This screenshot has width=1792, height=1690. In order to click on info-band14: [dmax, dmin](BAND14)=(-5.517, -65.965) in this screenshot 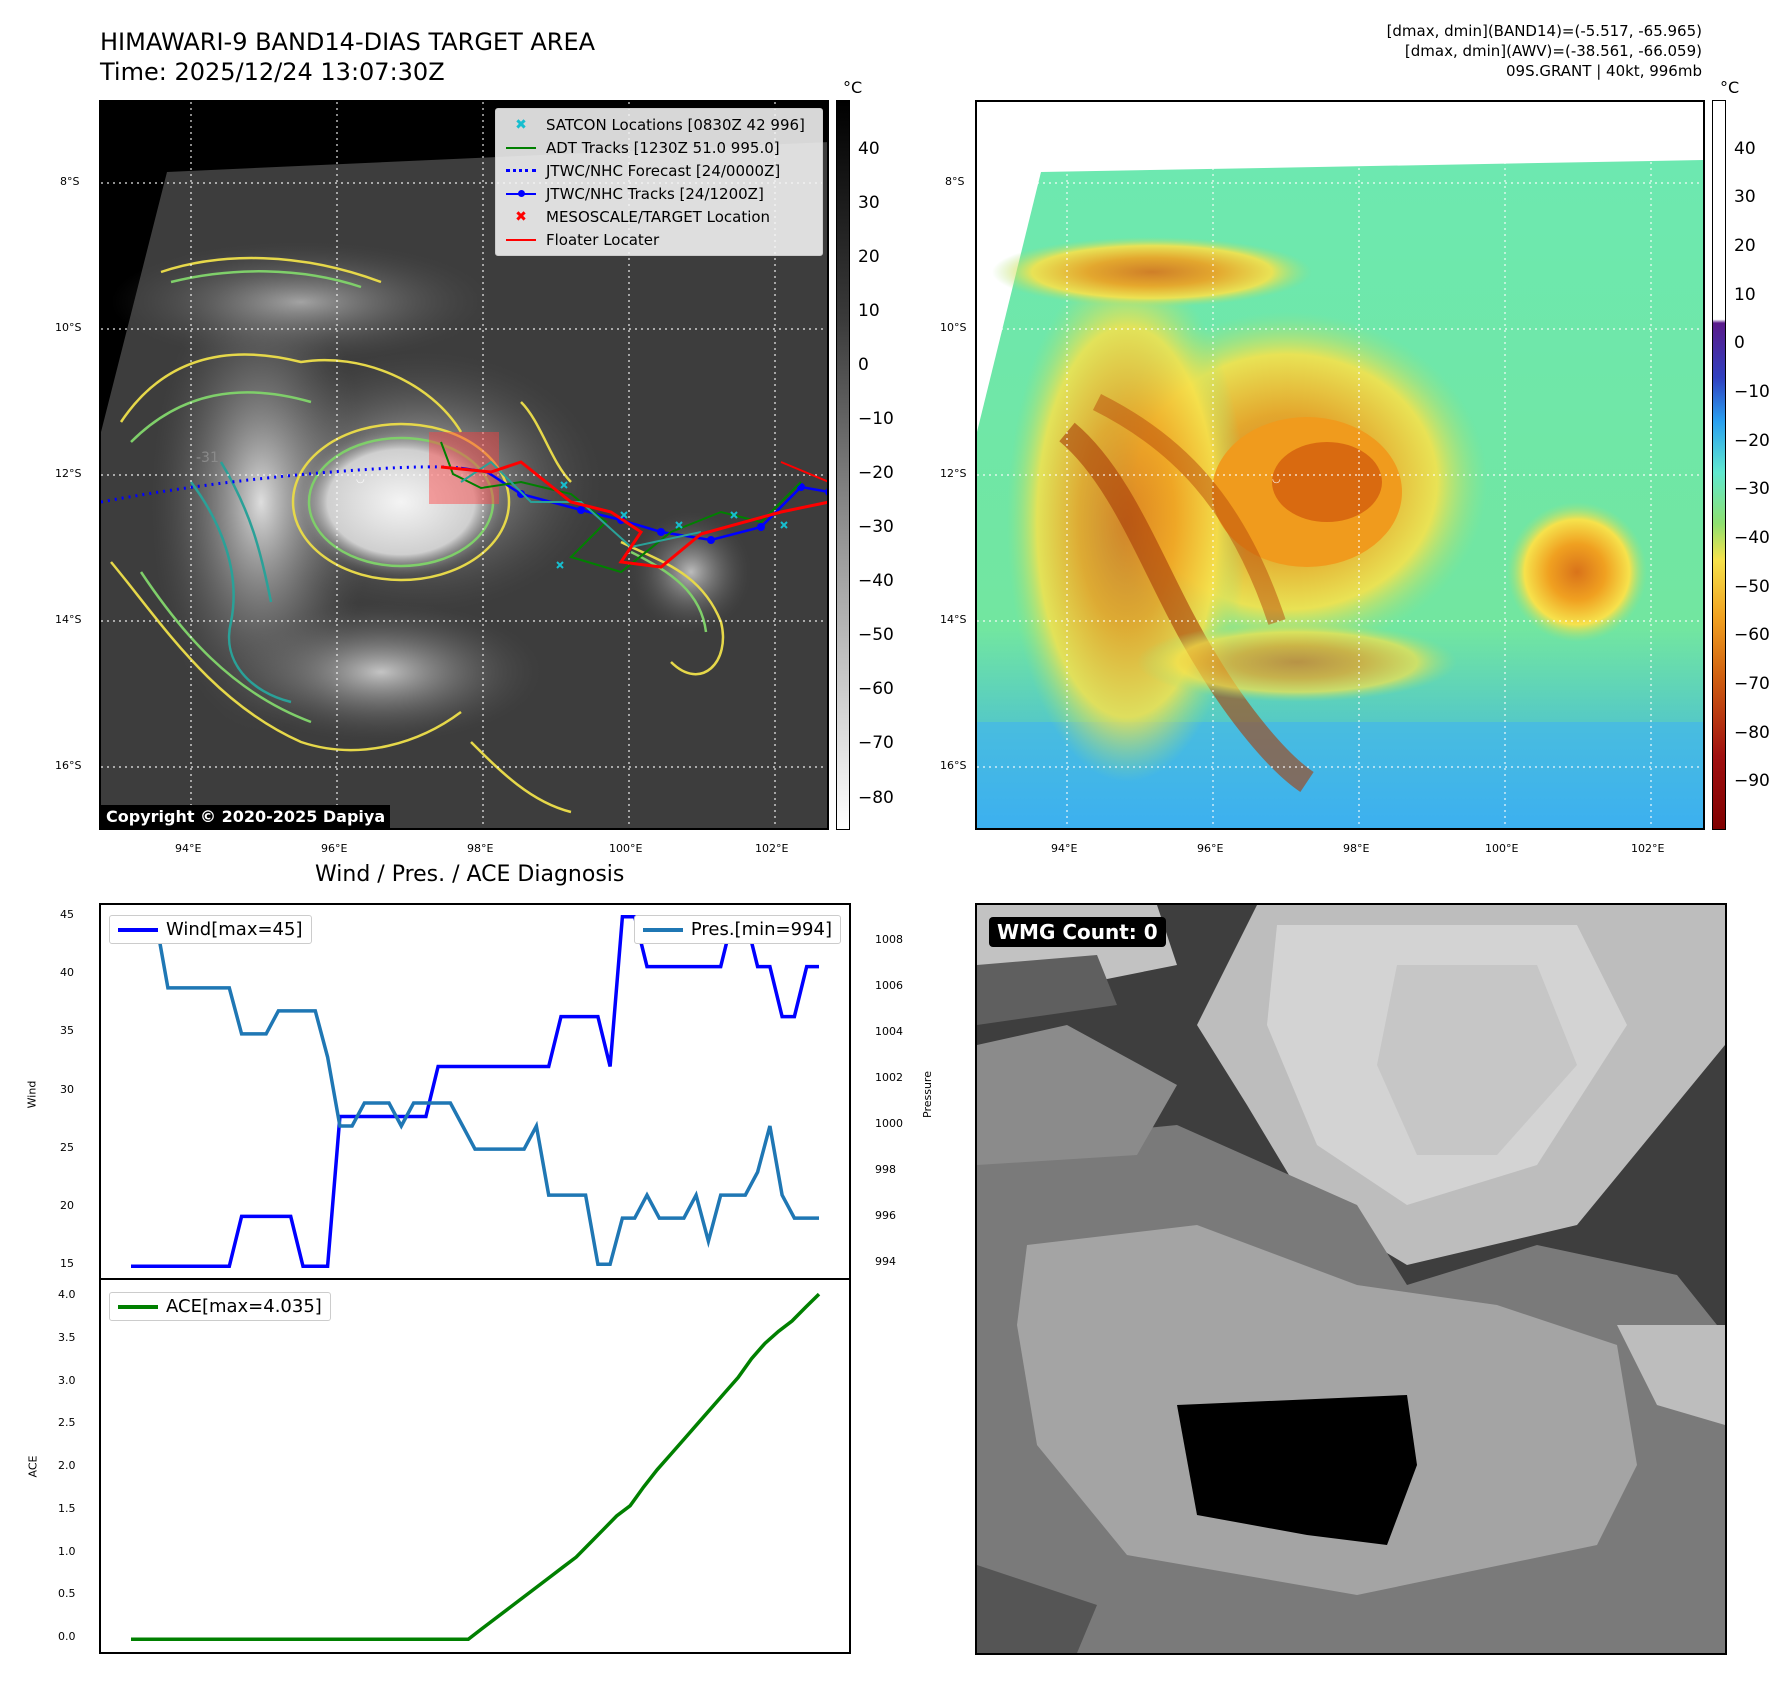, I will do `click(1544, 31)`.